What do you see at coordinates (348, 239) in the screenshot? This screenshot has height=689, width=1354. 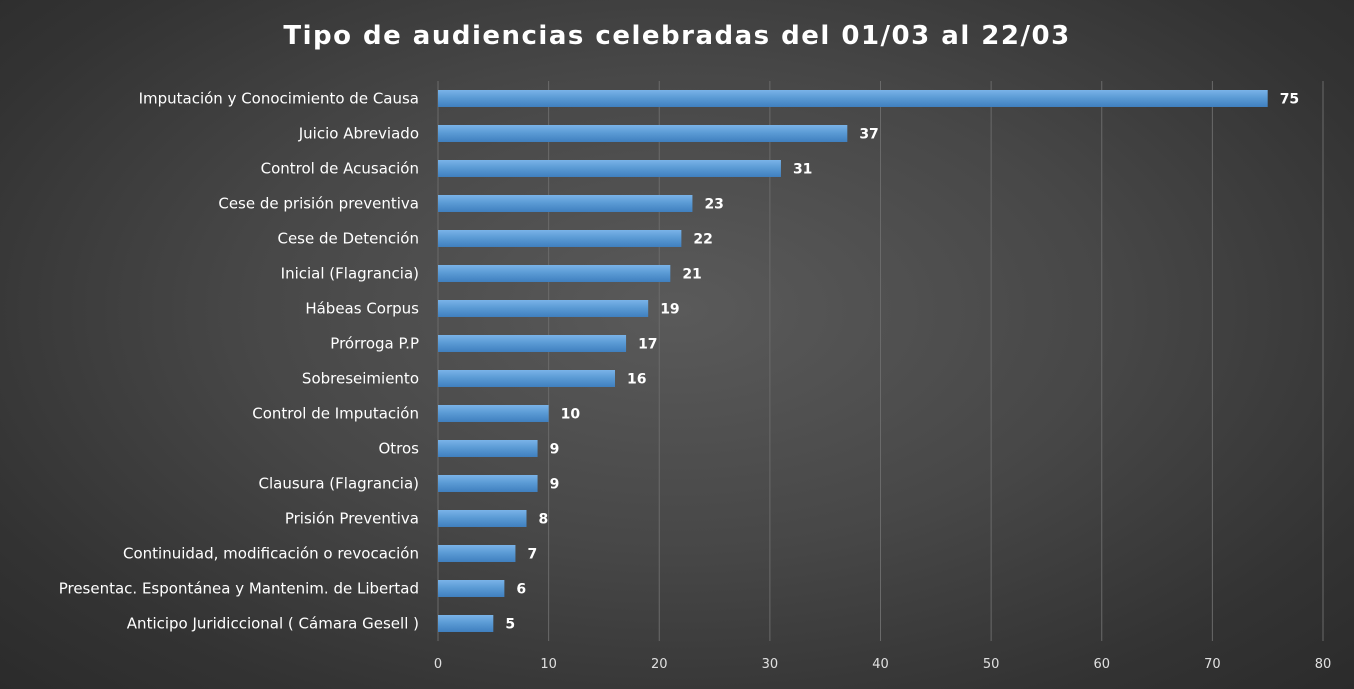 I see `category-label: Cese de Detención` at bounding box center [348, 239].